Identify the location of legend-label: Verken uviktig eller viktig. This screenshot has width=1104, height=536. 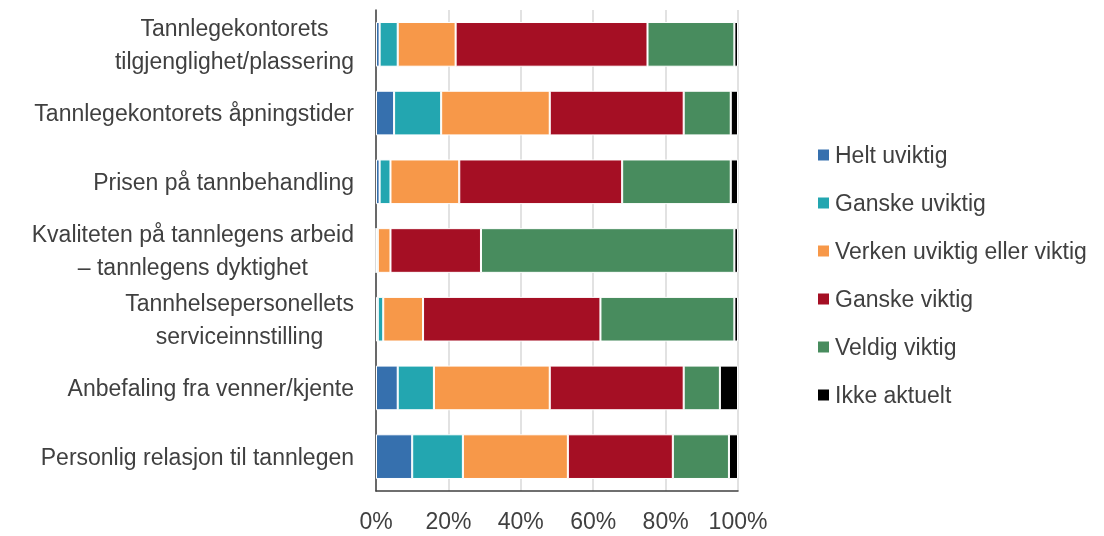
(961, 251).